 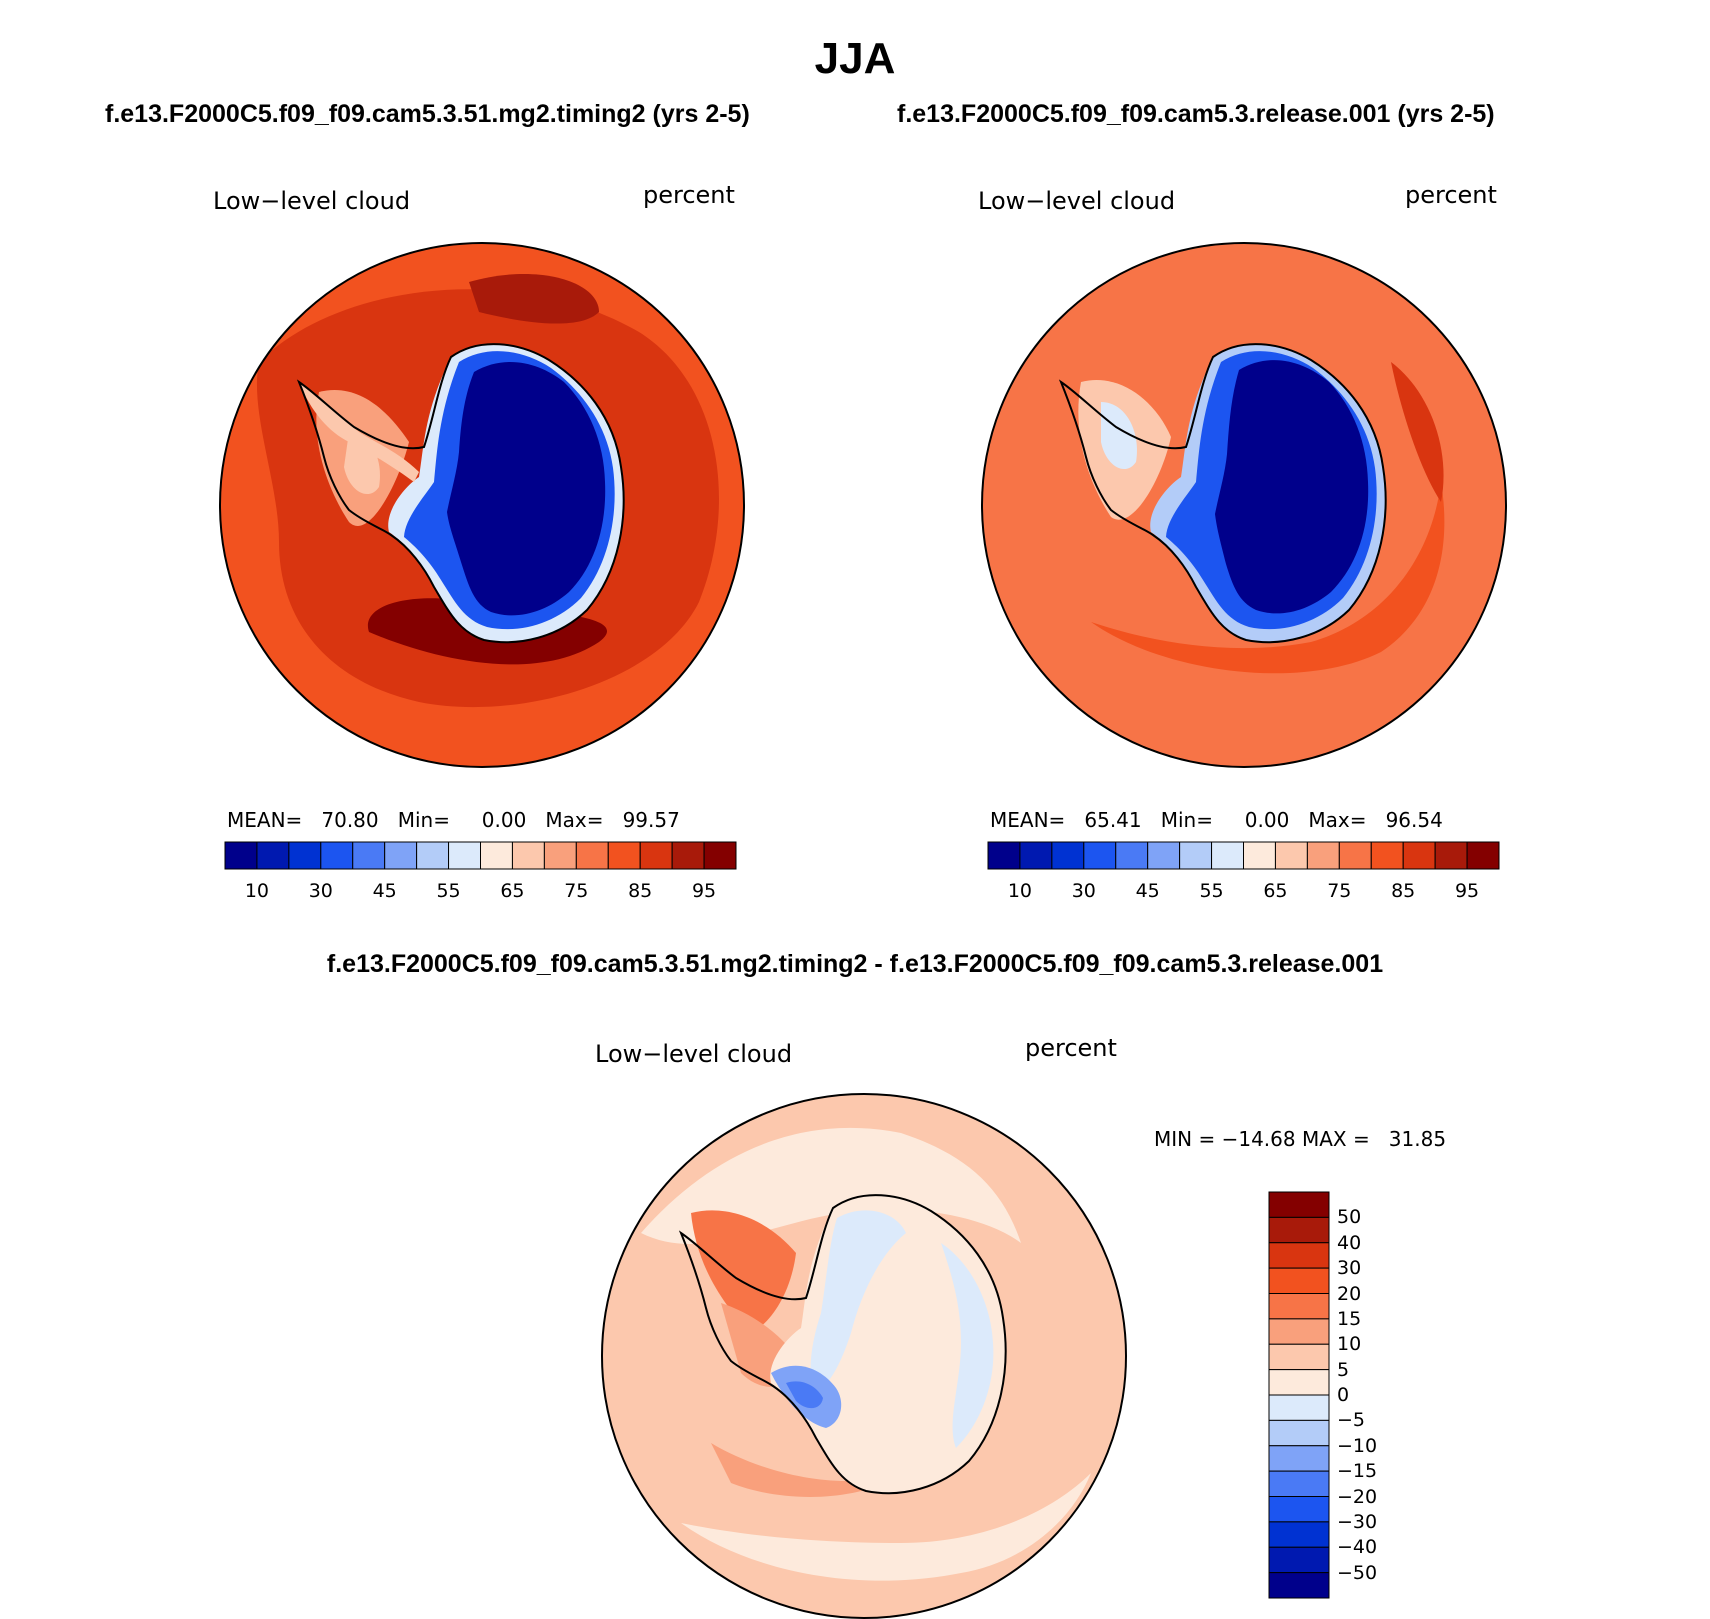 I want to click on left-variable-label: Low−level cloud, so click(x=312, y=201).